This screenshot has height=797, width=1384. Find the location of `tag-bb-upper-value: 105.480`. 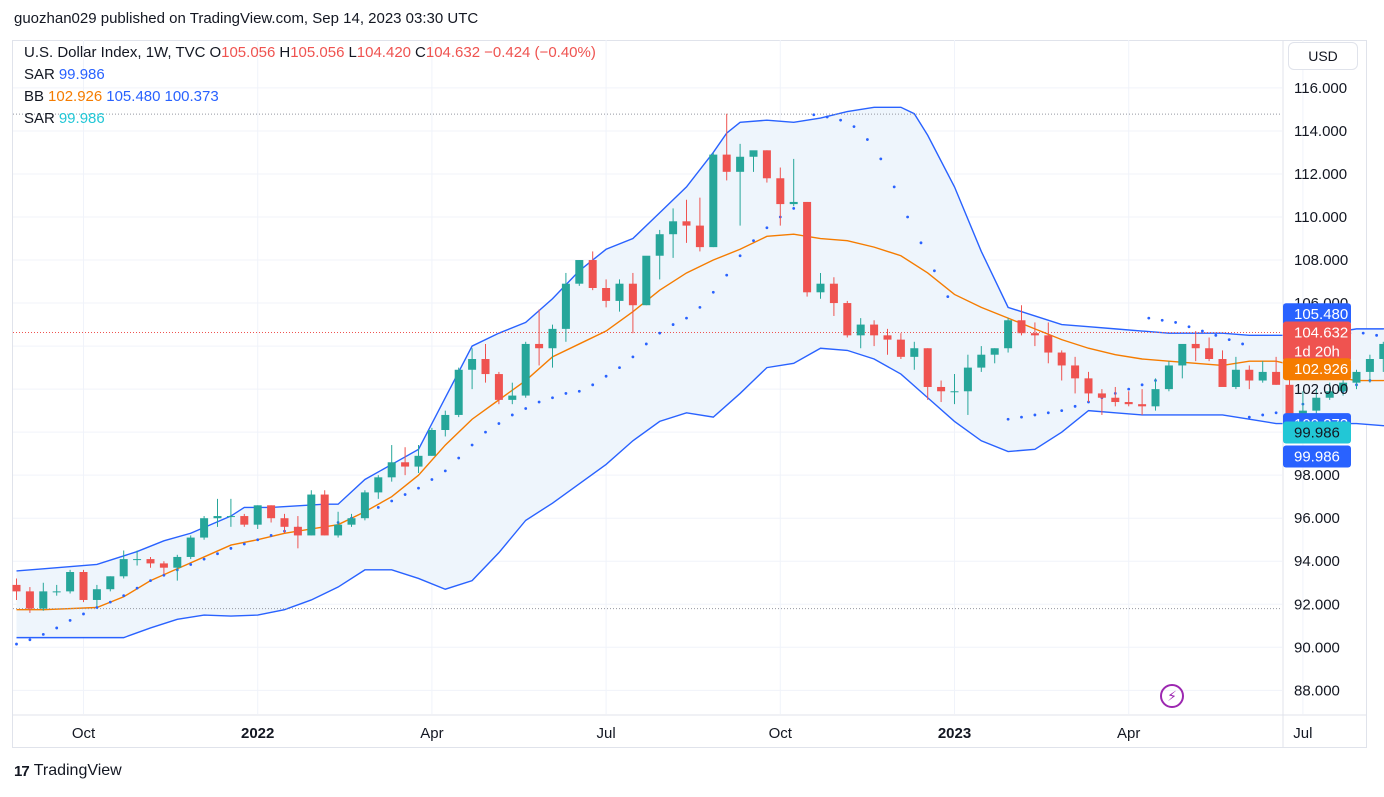

tag-bb-upper-value: 105.480 is located at coordinates (1321, 314).